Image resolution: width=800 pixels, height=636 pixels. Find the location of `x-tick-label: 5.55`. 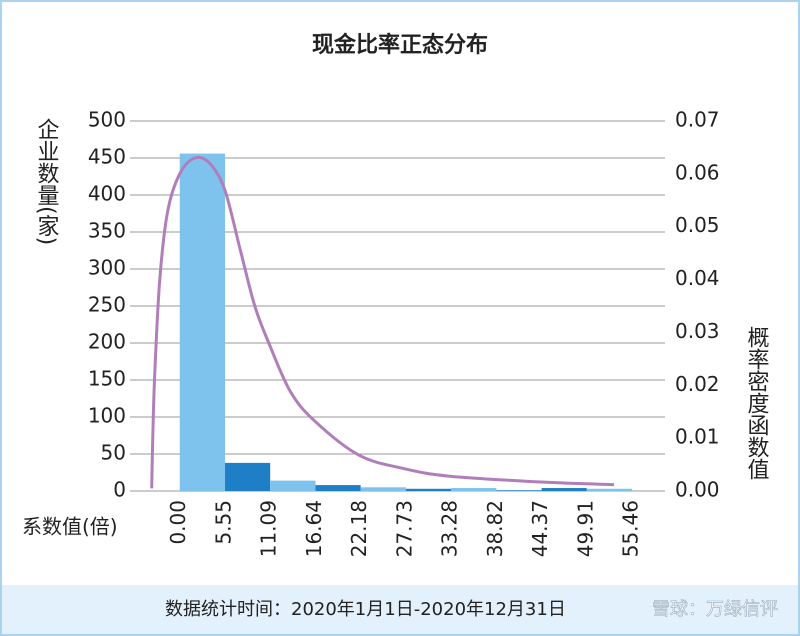

x-tick-label: 5.55 is located at coordinates (224, 522).